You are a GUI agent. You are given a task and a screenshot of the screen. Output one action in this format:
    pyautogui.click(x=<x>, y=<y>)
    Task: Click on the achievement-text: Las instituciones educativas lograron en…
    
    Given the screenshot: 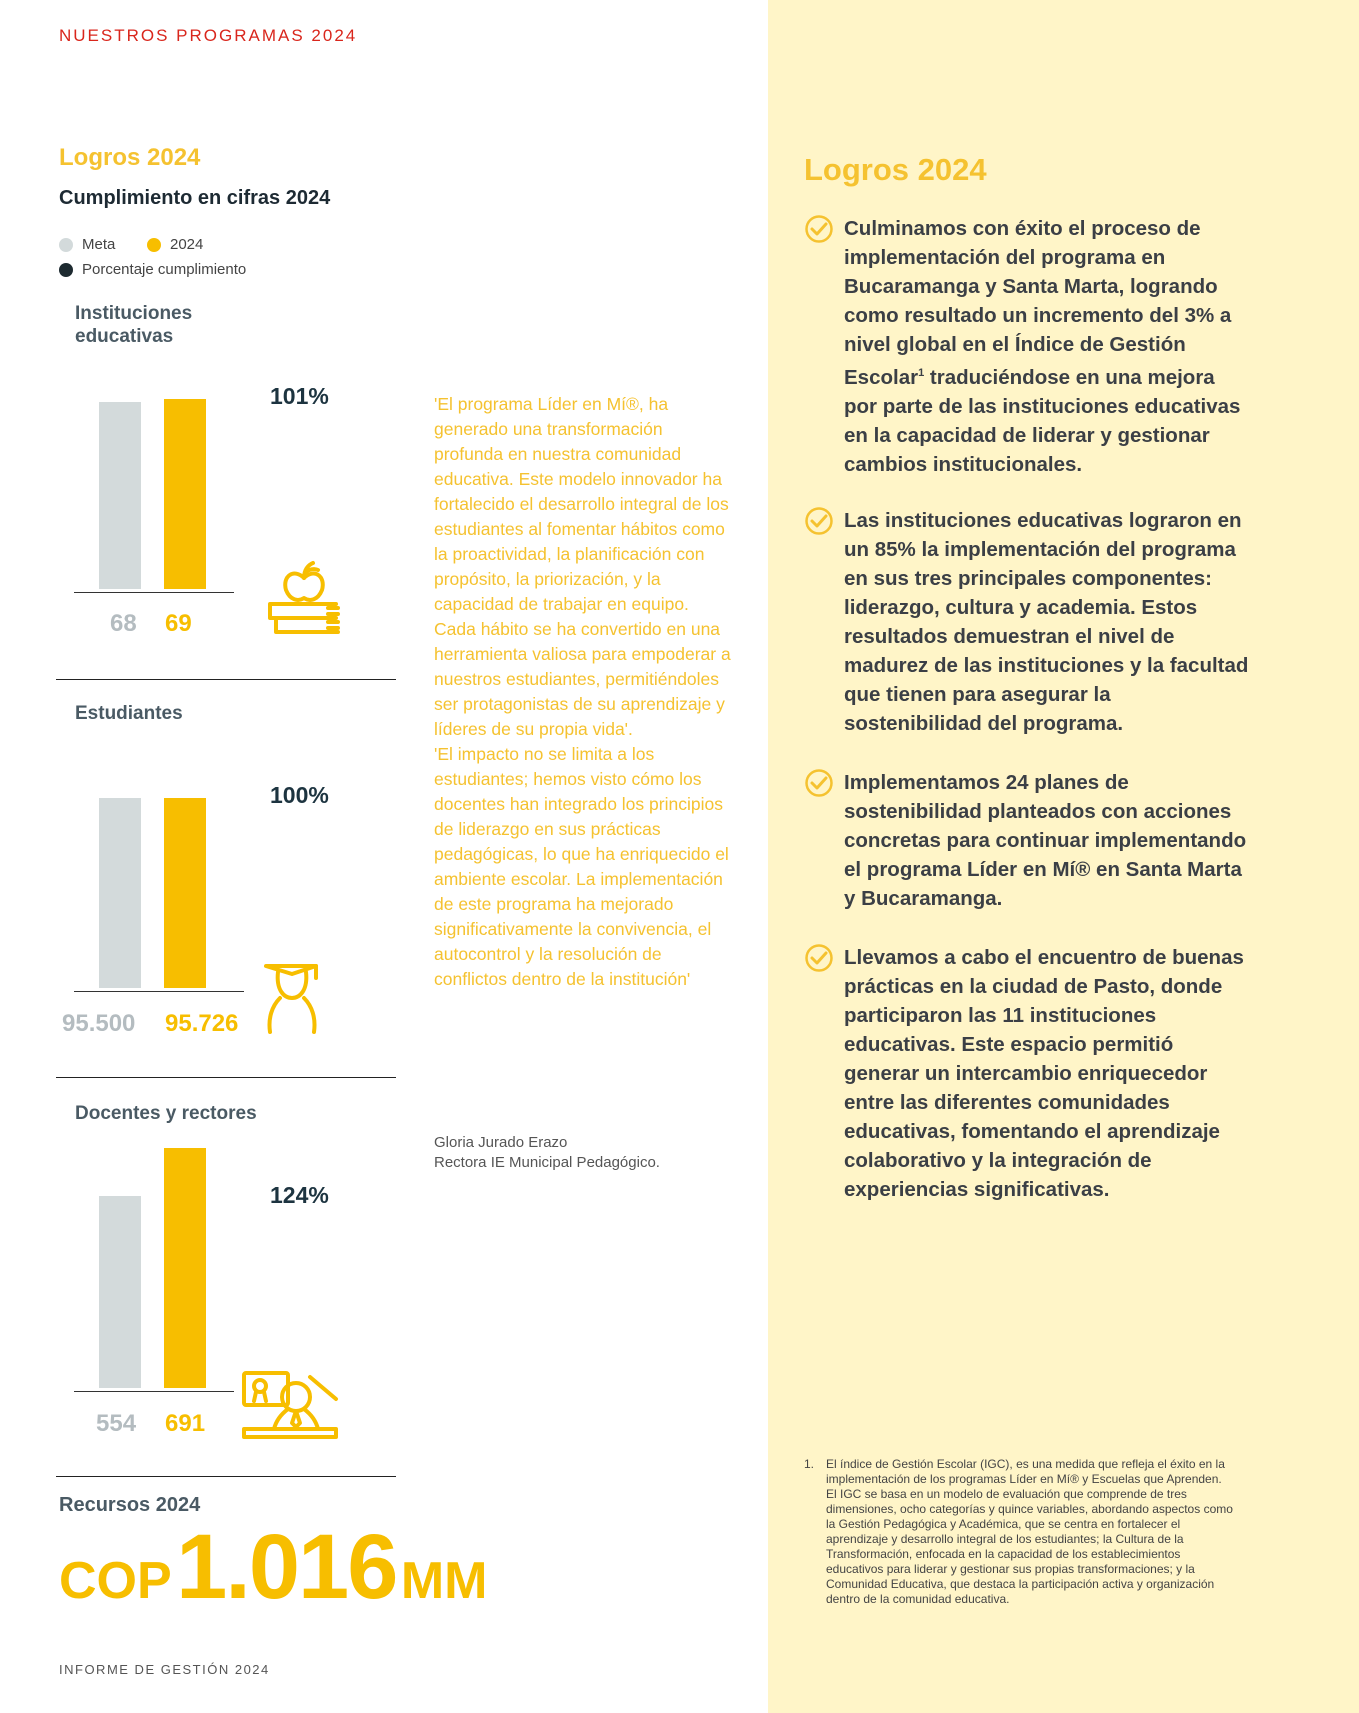 What is the action you would take?
    pyautogui.click(x=1046, y=622)
    